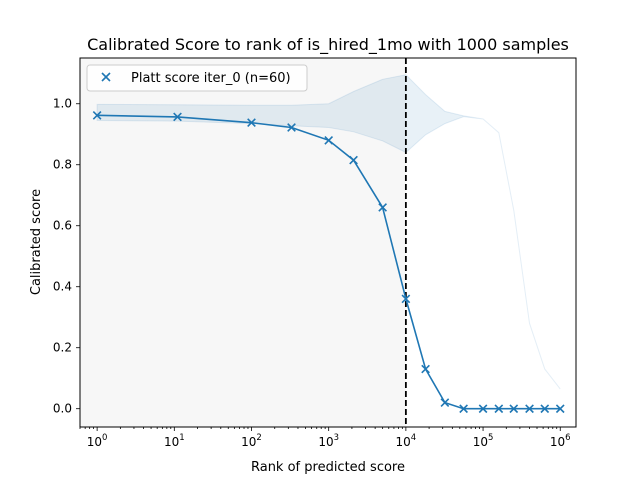 The width and height of the screenshot is (640, 480). Describe the element at coordinates (483, 441) in the screenshot. I see `x-tick-label: 10⁵` at that location.